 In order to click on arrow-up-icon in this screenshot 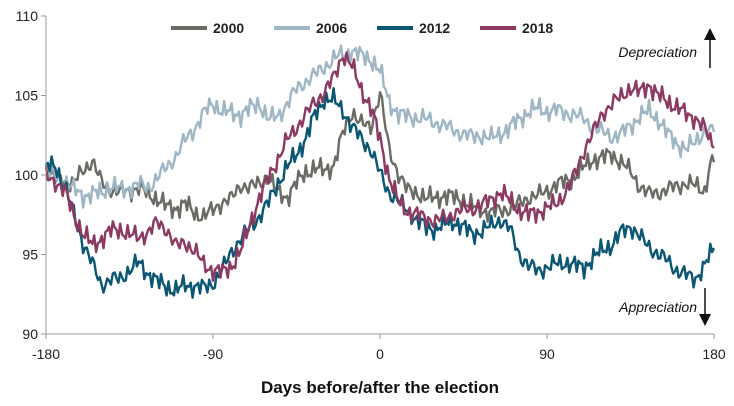, I will do `click(710, 48)`.